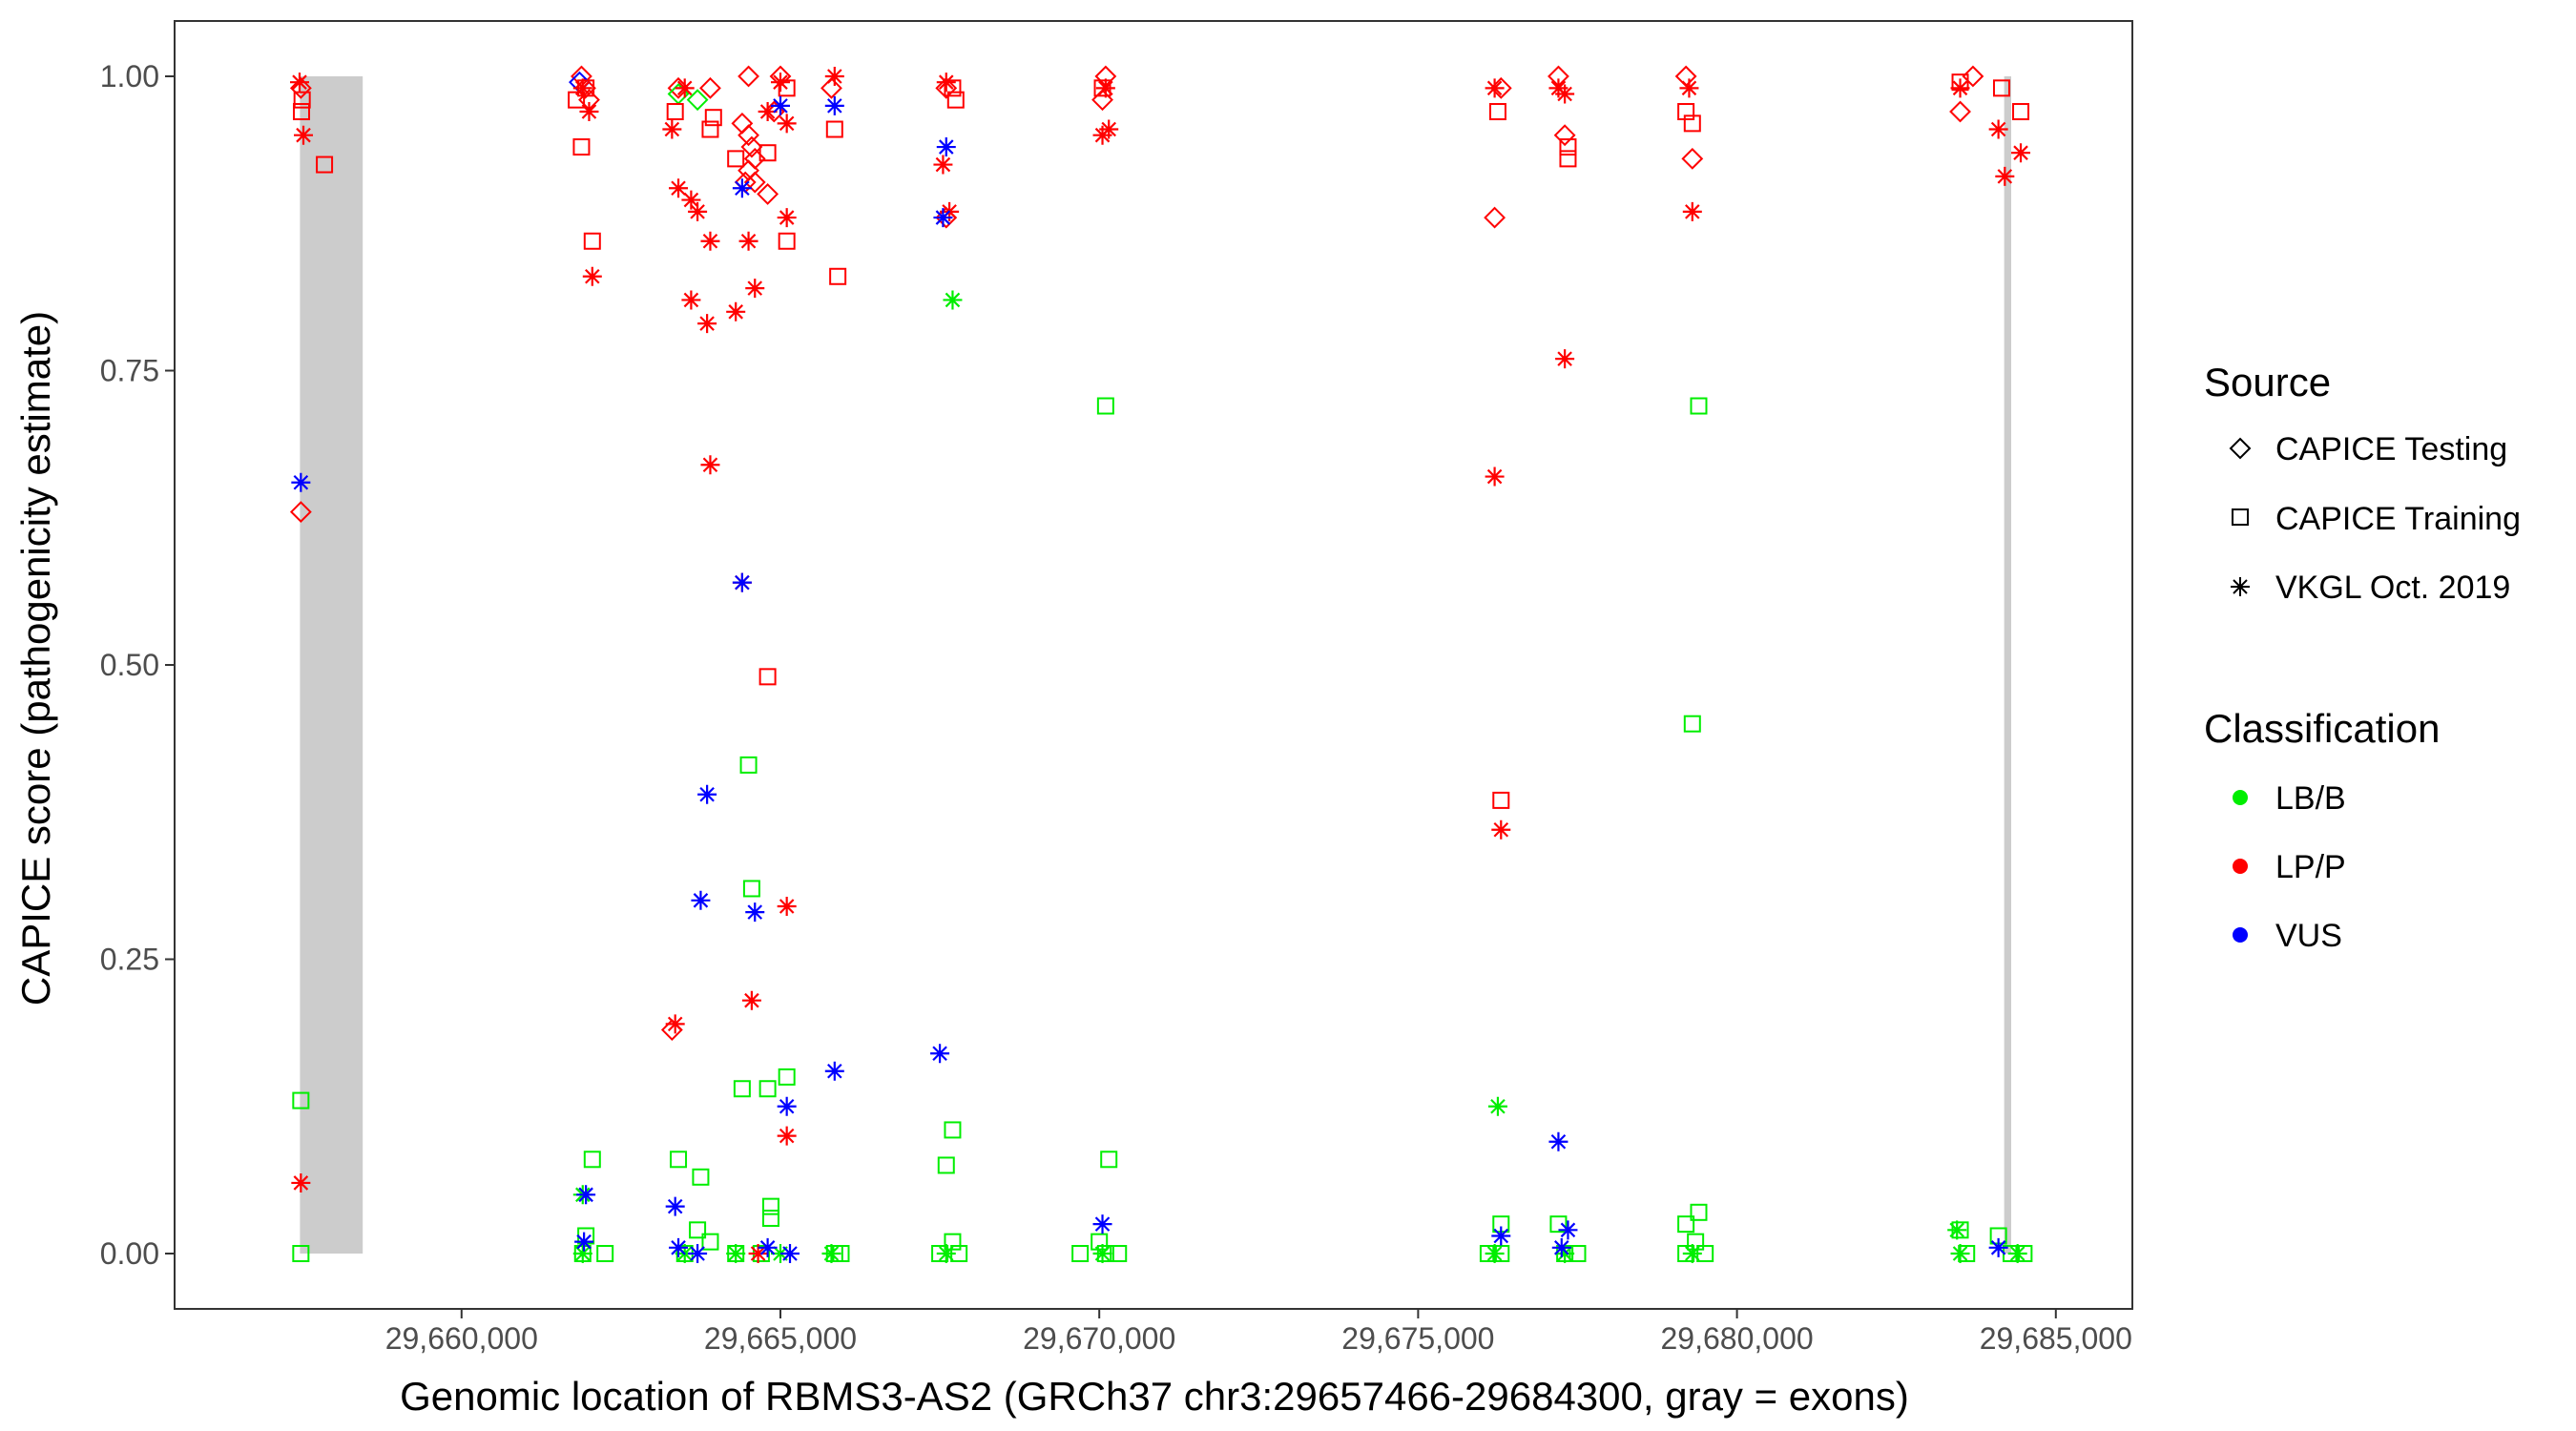 The width and height of the screenshot is (2576, 1431). I want to click on x-tick-label: 29,675,000, so click(1417, 1338).